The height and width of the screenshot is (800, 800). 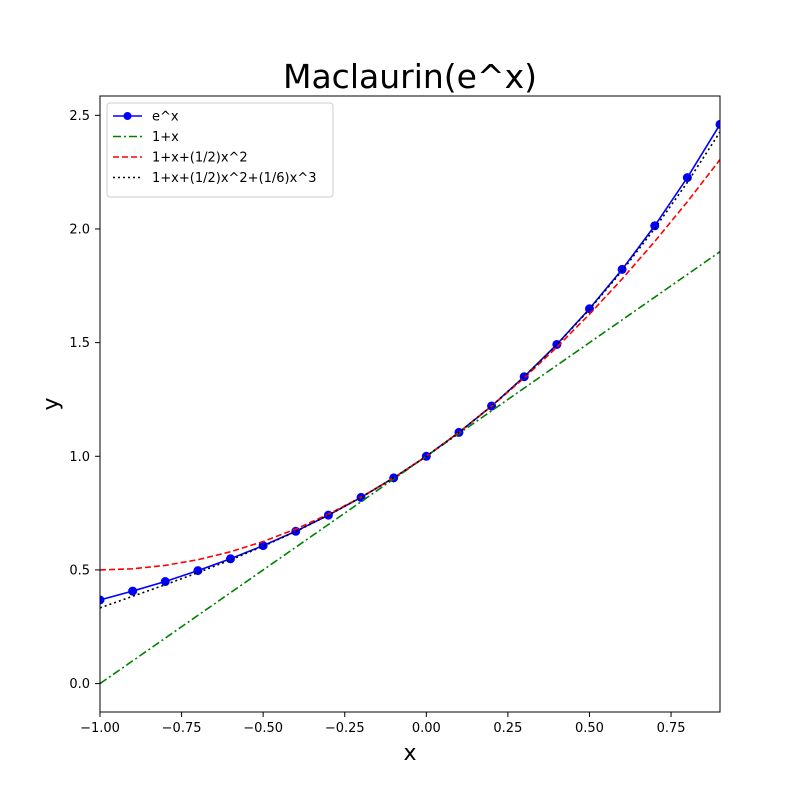 I want to click on y-tick-label: 0.5, so click(x=79, y=570).